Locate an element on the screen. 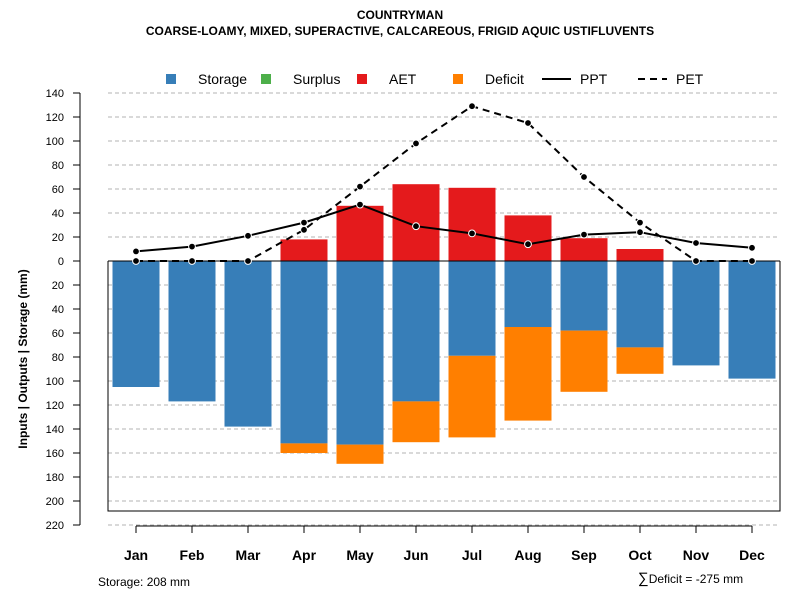  deficit-bar-aug is located at coordinates (528, 374).